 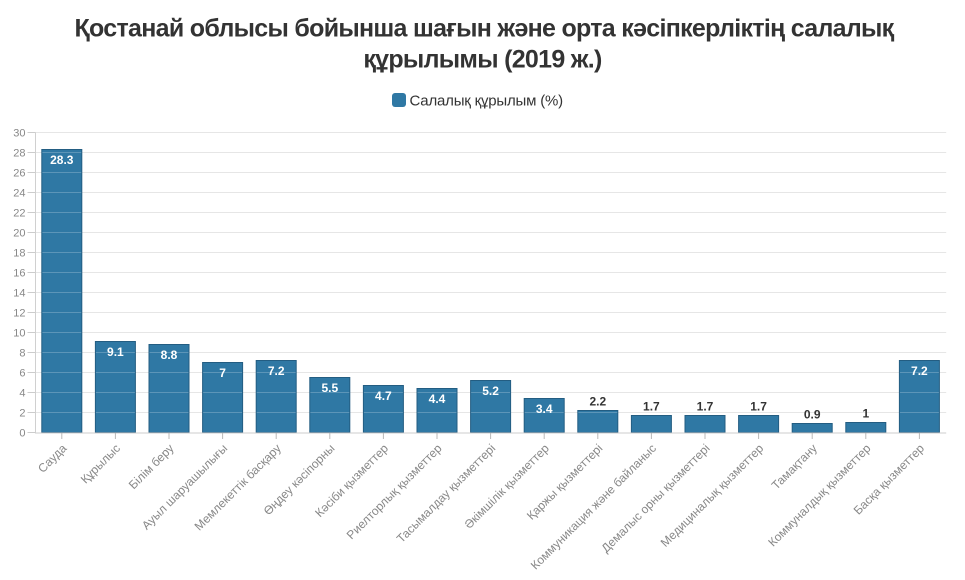 What do you see at coordinates (19, 234) in the screenshot?
I see `svg-text: 20` at bounding box center [19, 234].